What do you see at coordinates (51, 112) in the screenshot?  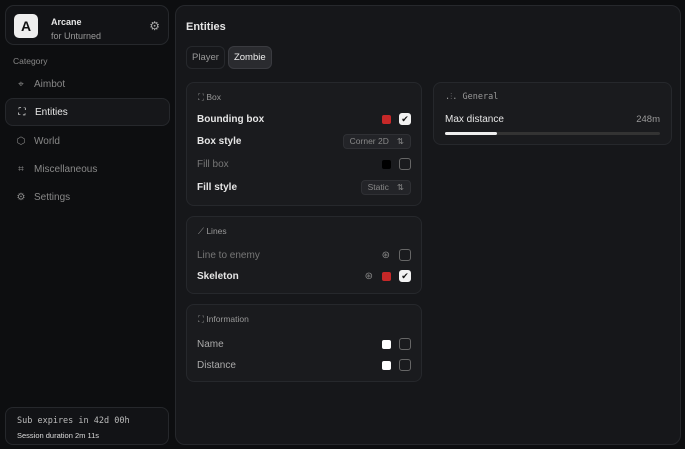 I see `sidebar-item-label: Entities` at bounding box center [51, 112].